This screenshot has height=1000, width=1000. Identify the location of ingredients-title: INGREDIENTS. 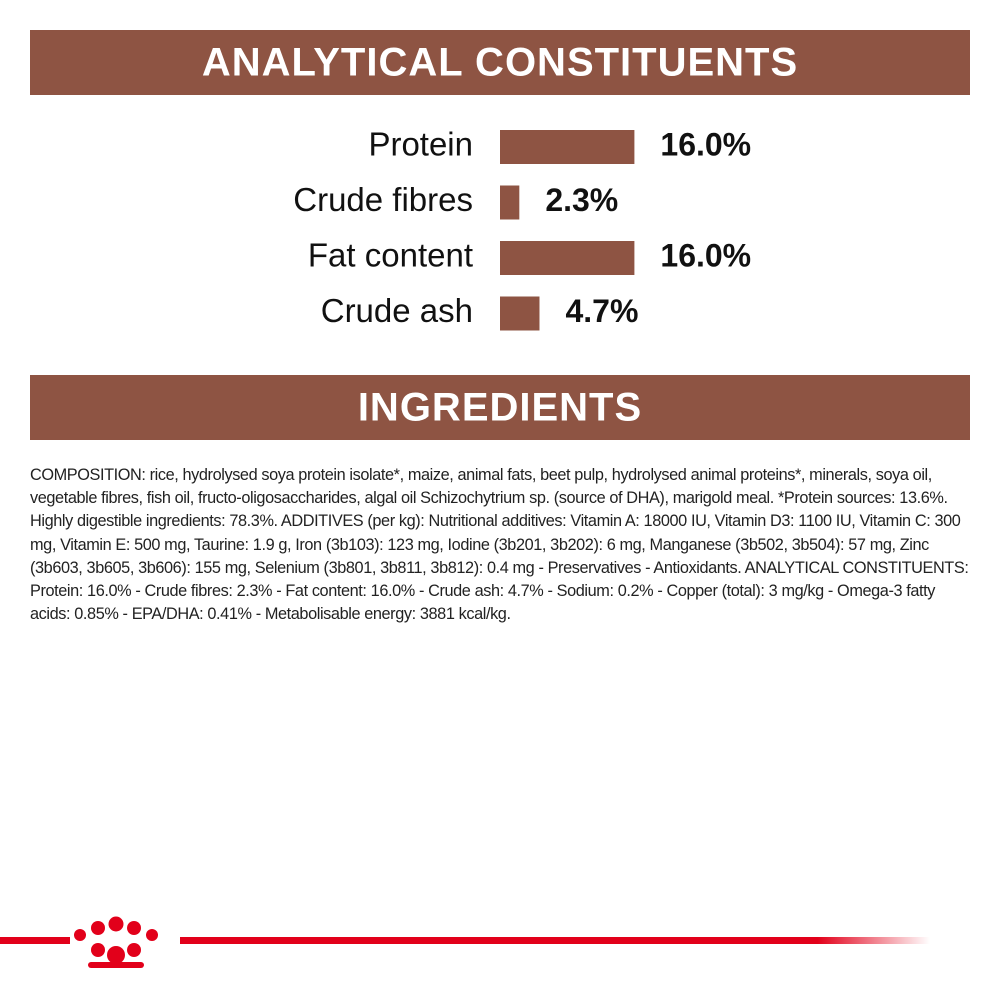
(500, 408).